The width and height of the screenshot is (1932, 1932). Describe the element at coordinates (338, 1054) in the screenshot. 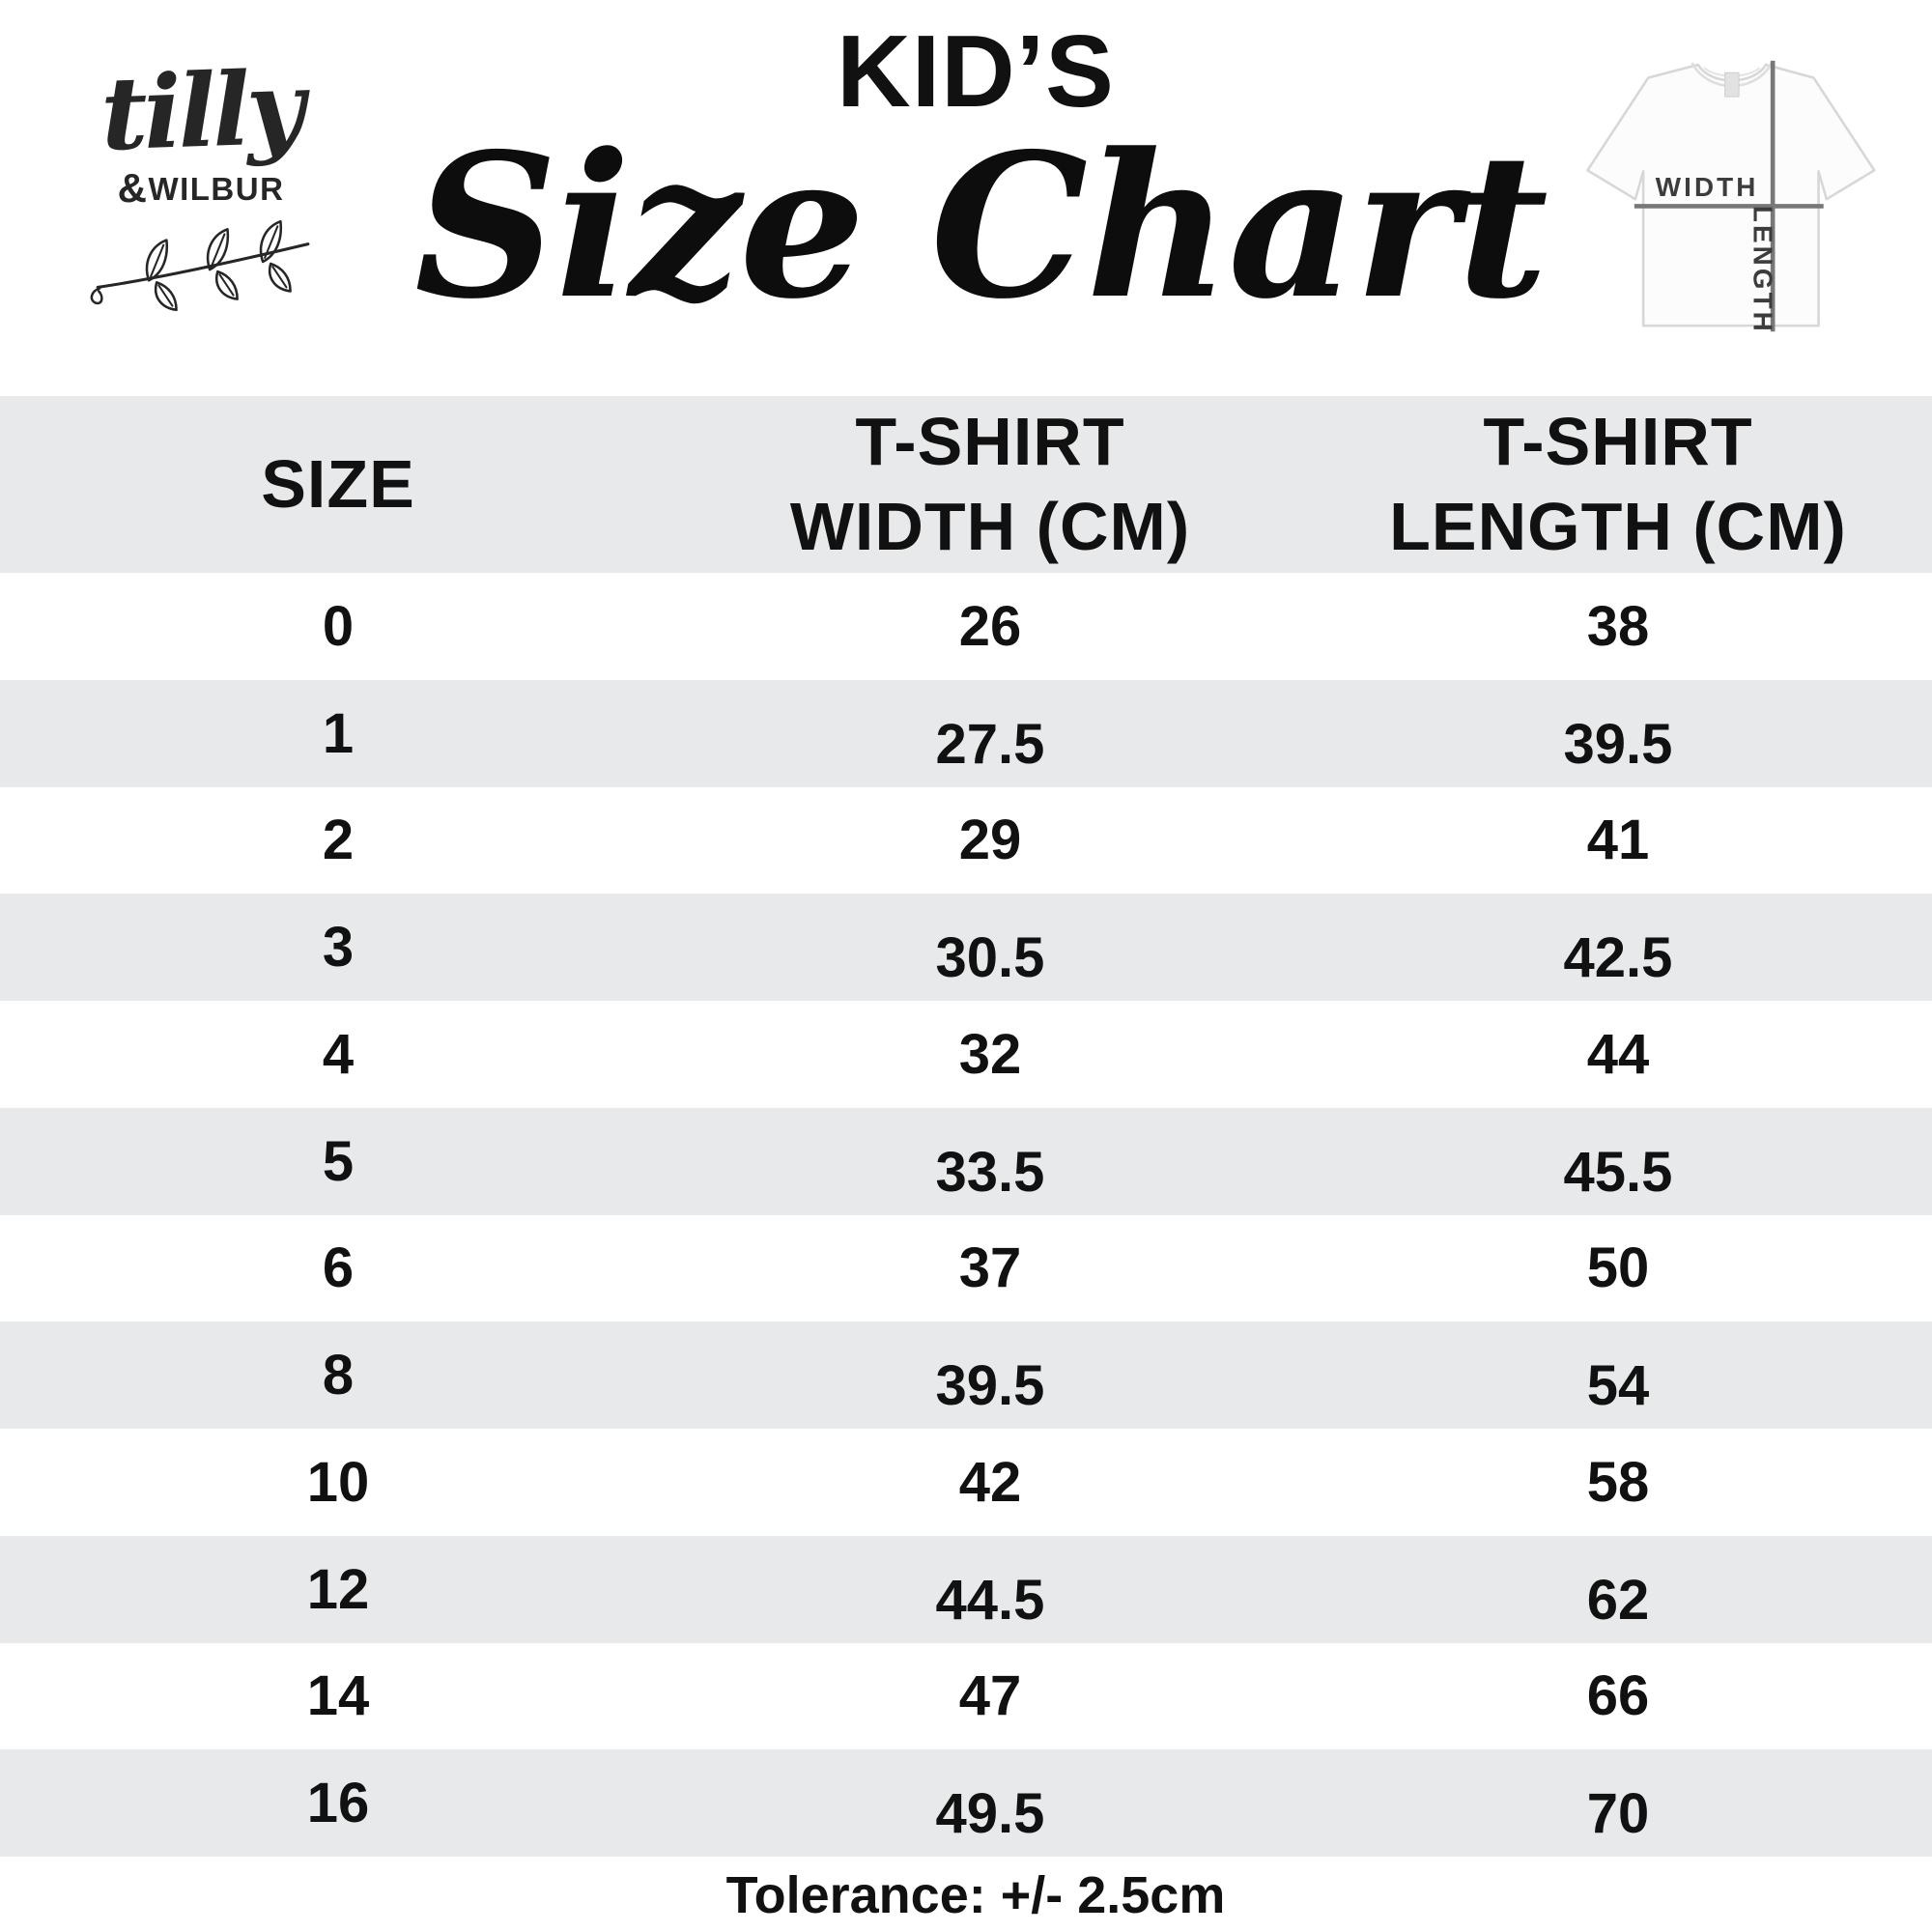

I see `size-cell: 4` at that location.